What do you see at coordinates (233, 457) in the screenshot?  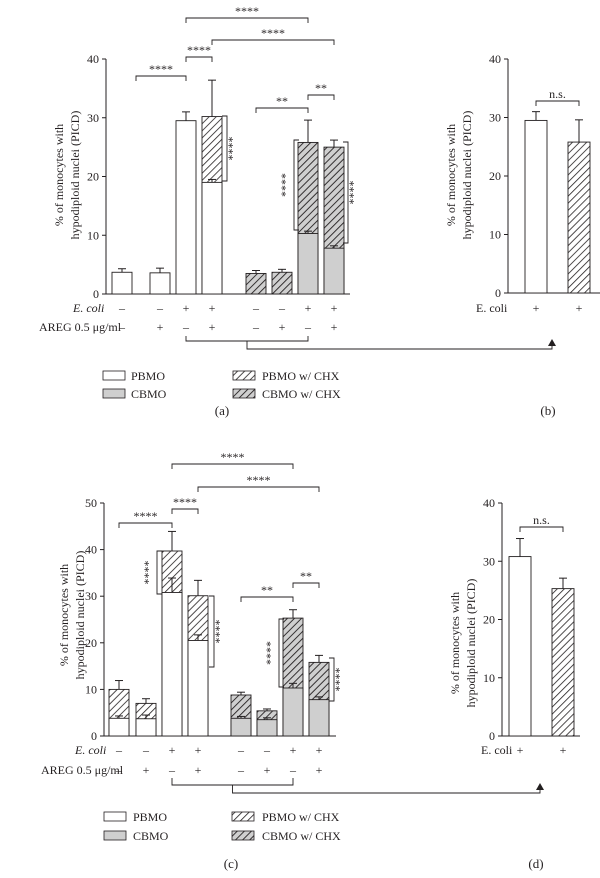 I see `panel-c-sig-ecoli-pb-cb-label: ****` at bounding box center [233, 457].